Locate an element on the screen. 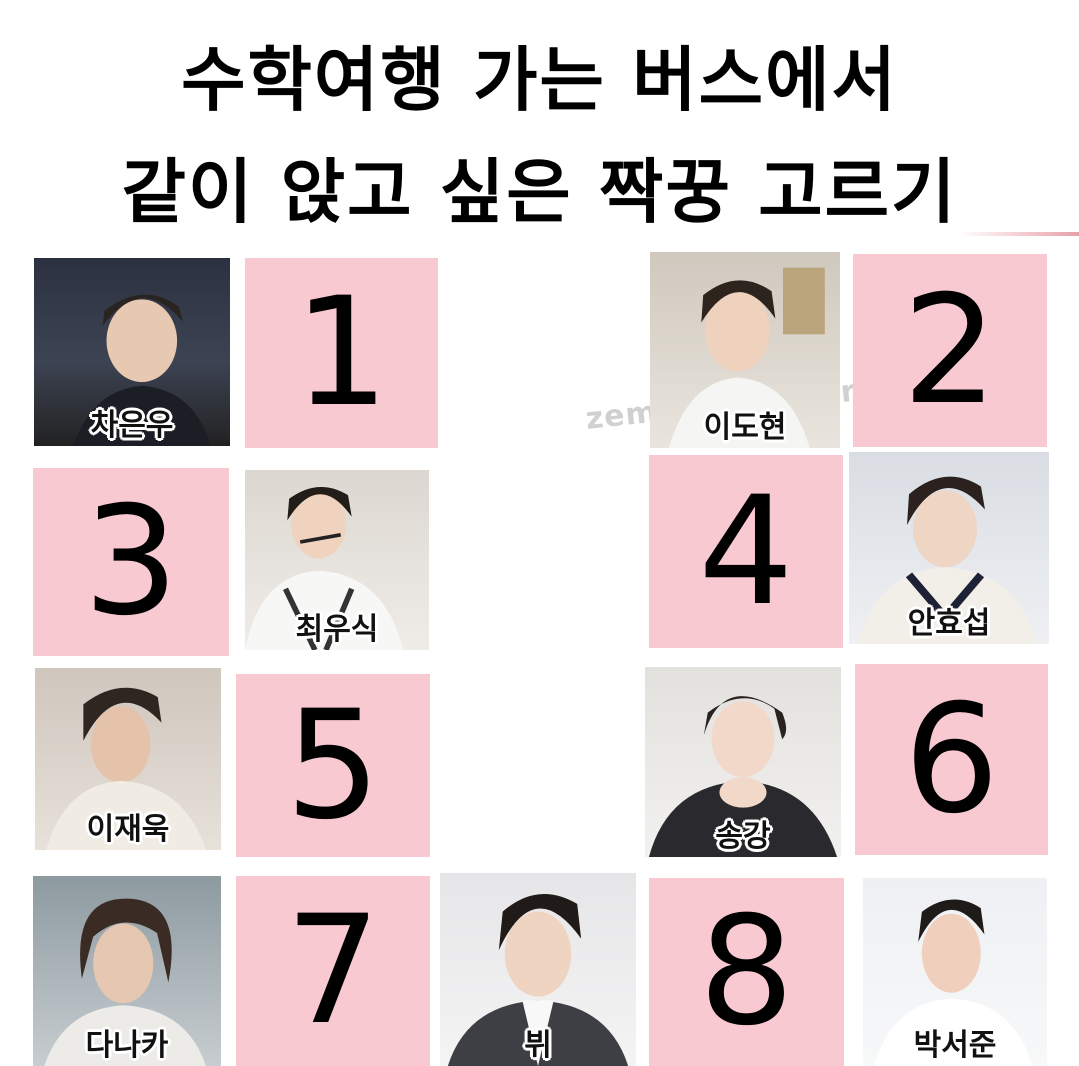 The image size is (1079, 1066). photo-card-9: 박서준 is located at coordinates (955, 972).